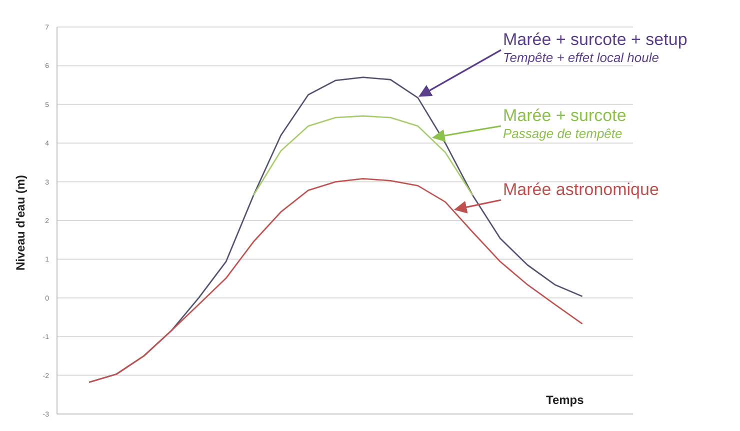 The image size is (740, 431). Describe the element at coordinates (363, 155) in the screenshot. I see `line-series` at that location.